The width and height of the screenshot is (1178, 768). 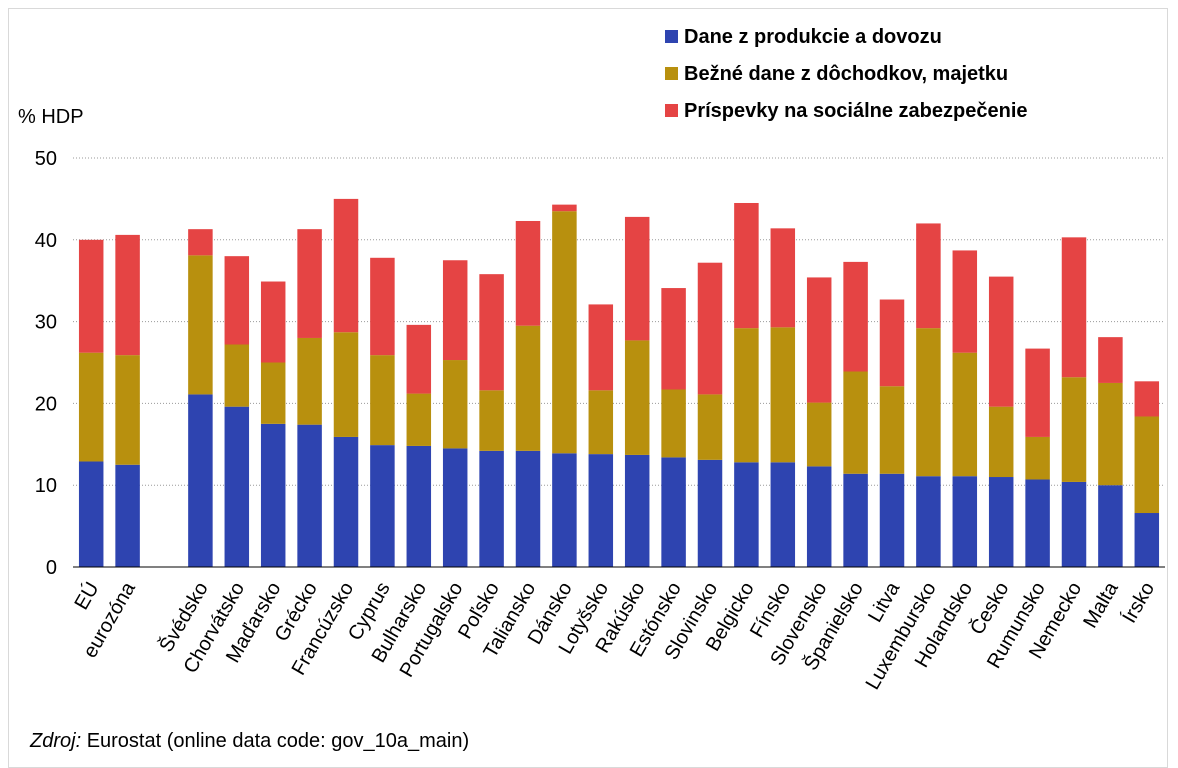 What do you see at coordinates (1139, 602) in the screenshot?
I see `x-tick-label: Írsko` at bounding box center [1139, 602].